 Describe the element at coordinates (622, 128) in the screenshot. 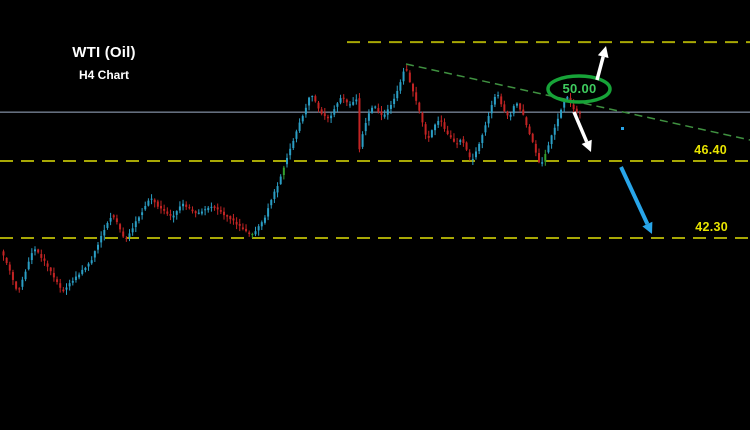

I see `cyan-dot-marker` at that location.